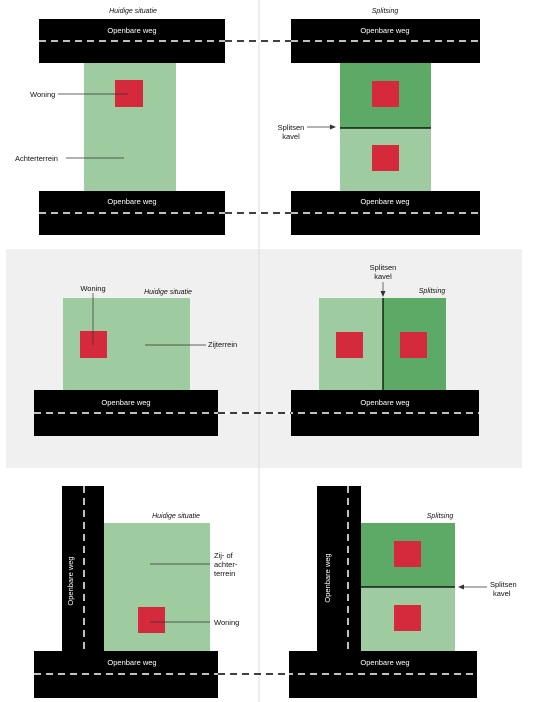 The image size is (533, 702). What do you see at coordinates (384, 30) in the screenshot?
I see `row1-road-top-right-label: Openbare weg` at bounding box center [384, 30].